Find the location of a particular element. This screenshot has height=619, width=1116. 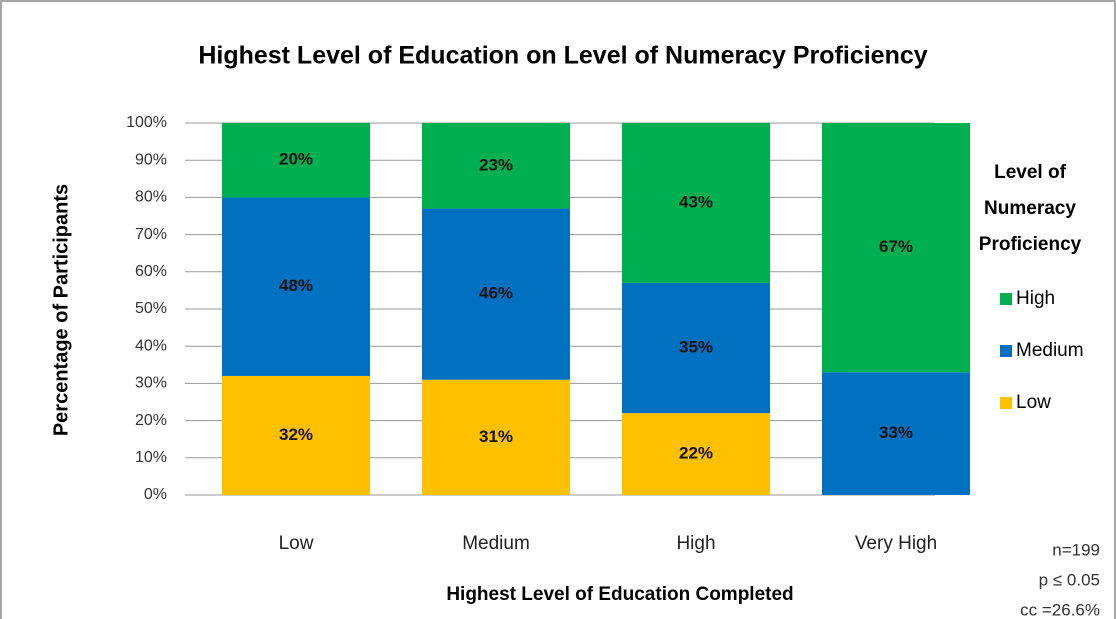

data-label: 23% is located at coordinates (496, 164).